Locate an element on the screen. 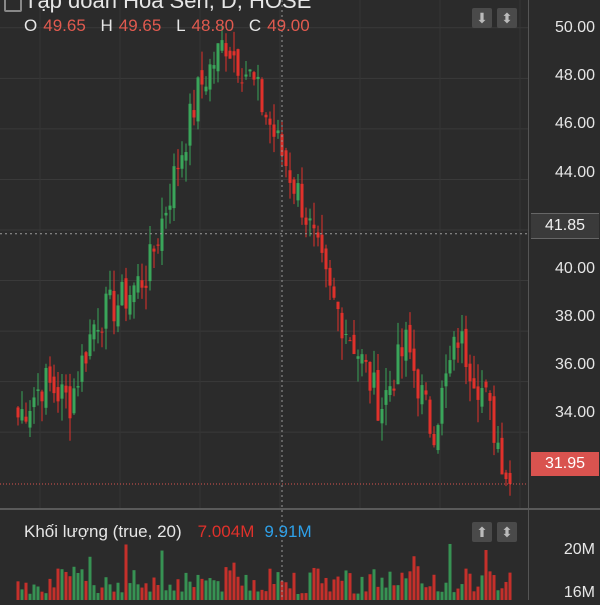 This screenshot has width=600, height=605. crosshair-price-tag: 41.85 is located at coordinates (565, 226).